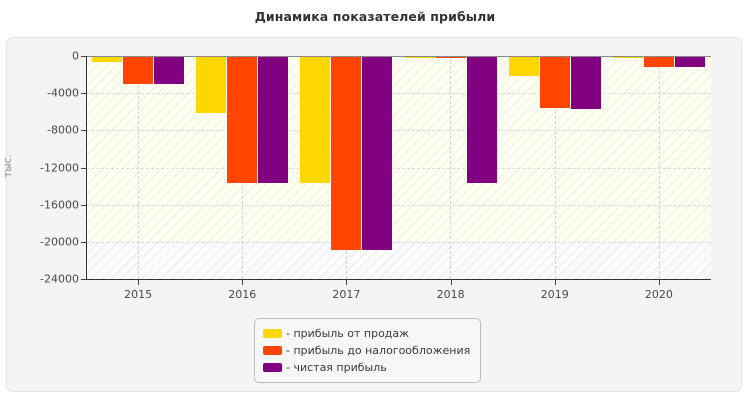  What do you see at coordinates (7, 166) in the screenshot?
I see `y-axis-label: тыс.` at bounding box center [7, 166].